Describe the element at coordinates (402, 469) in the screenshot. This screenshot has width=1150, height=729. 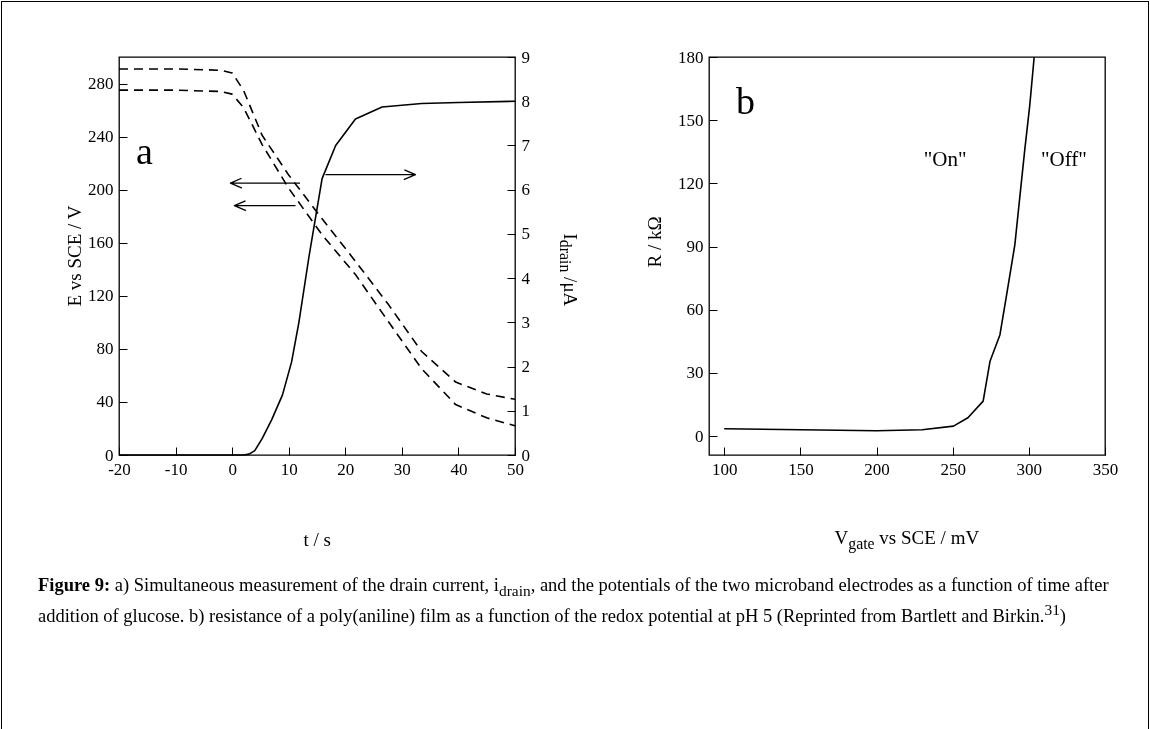
I see `x-tick-label: 30` at that location.